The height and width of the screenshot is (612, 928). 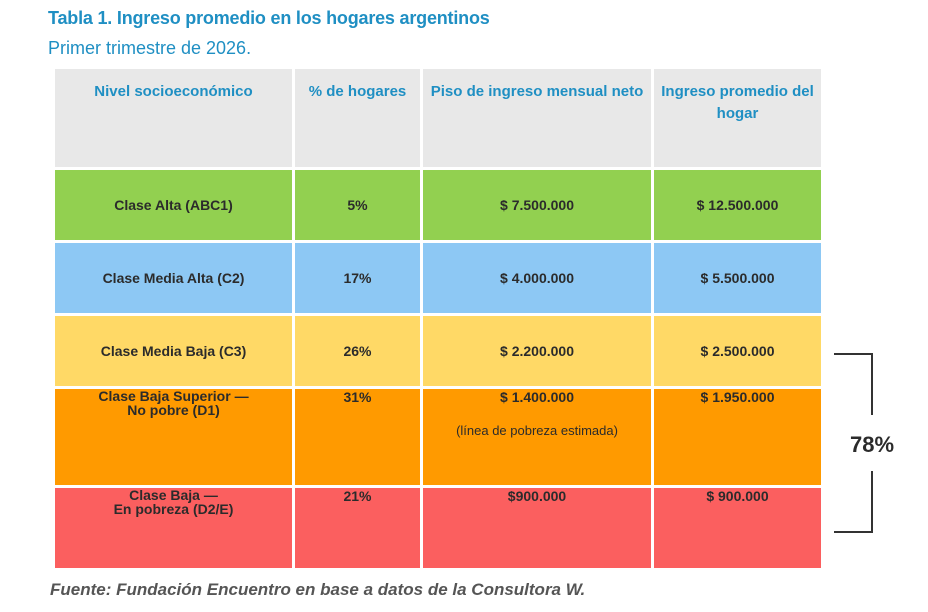 What do you see at coordinates (872, 445) in the screenshot?
I see `combined-percentage: 78%` at bounding box center [872, 445].